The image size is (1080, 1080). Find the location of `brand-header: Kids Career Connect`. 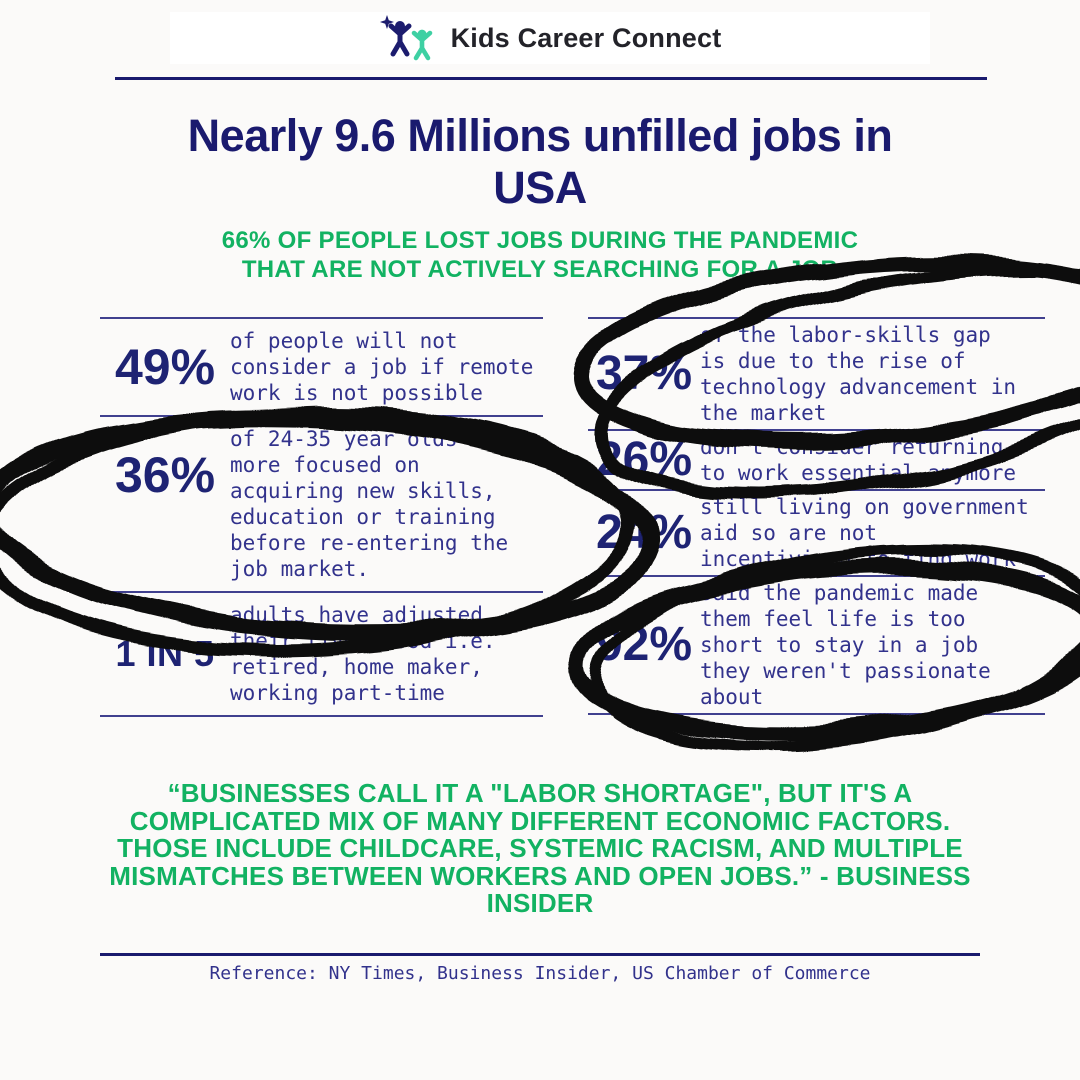

brand-header: Kids Career Connect is located at coordinates (550, 38).